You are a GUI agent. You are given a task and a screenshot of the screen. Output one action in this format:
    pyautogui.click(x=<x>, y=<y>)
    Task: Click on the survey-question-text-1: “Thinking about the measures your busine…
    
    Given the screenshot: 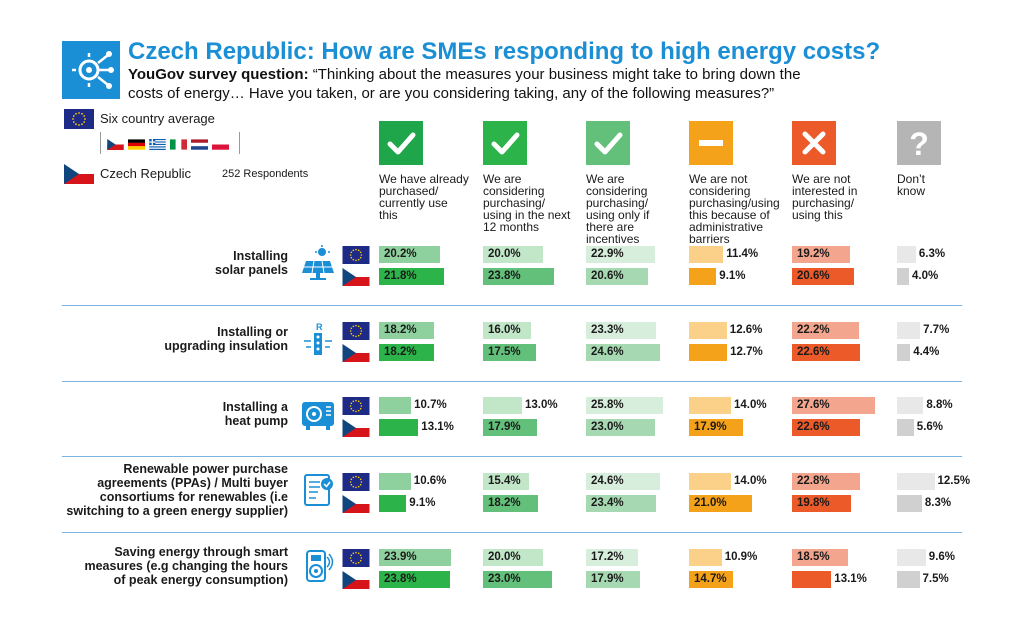 What is the action you would take?
    pyautogui.click(x=554, y=74)
    